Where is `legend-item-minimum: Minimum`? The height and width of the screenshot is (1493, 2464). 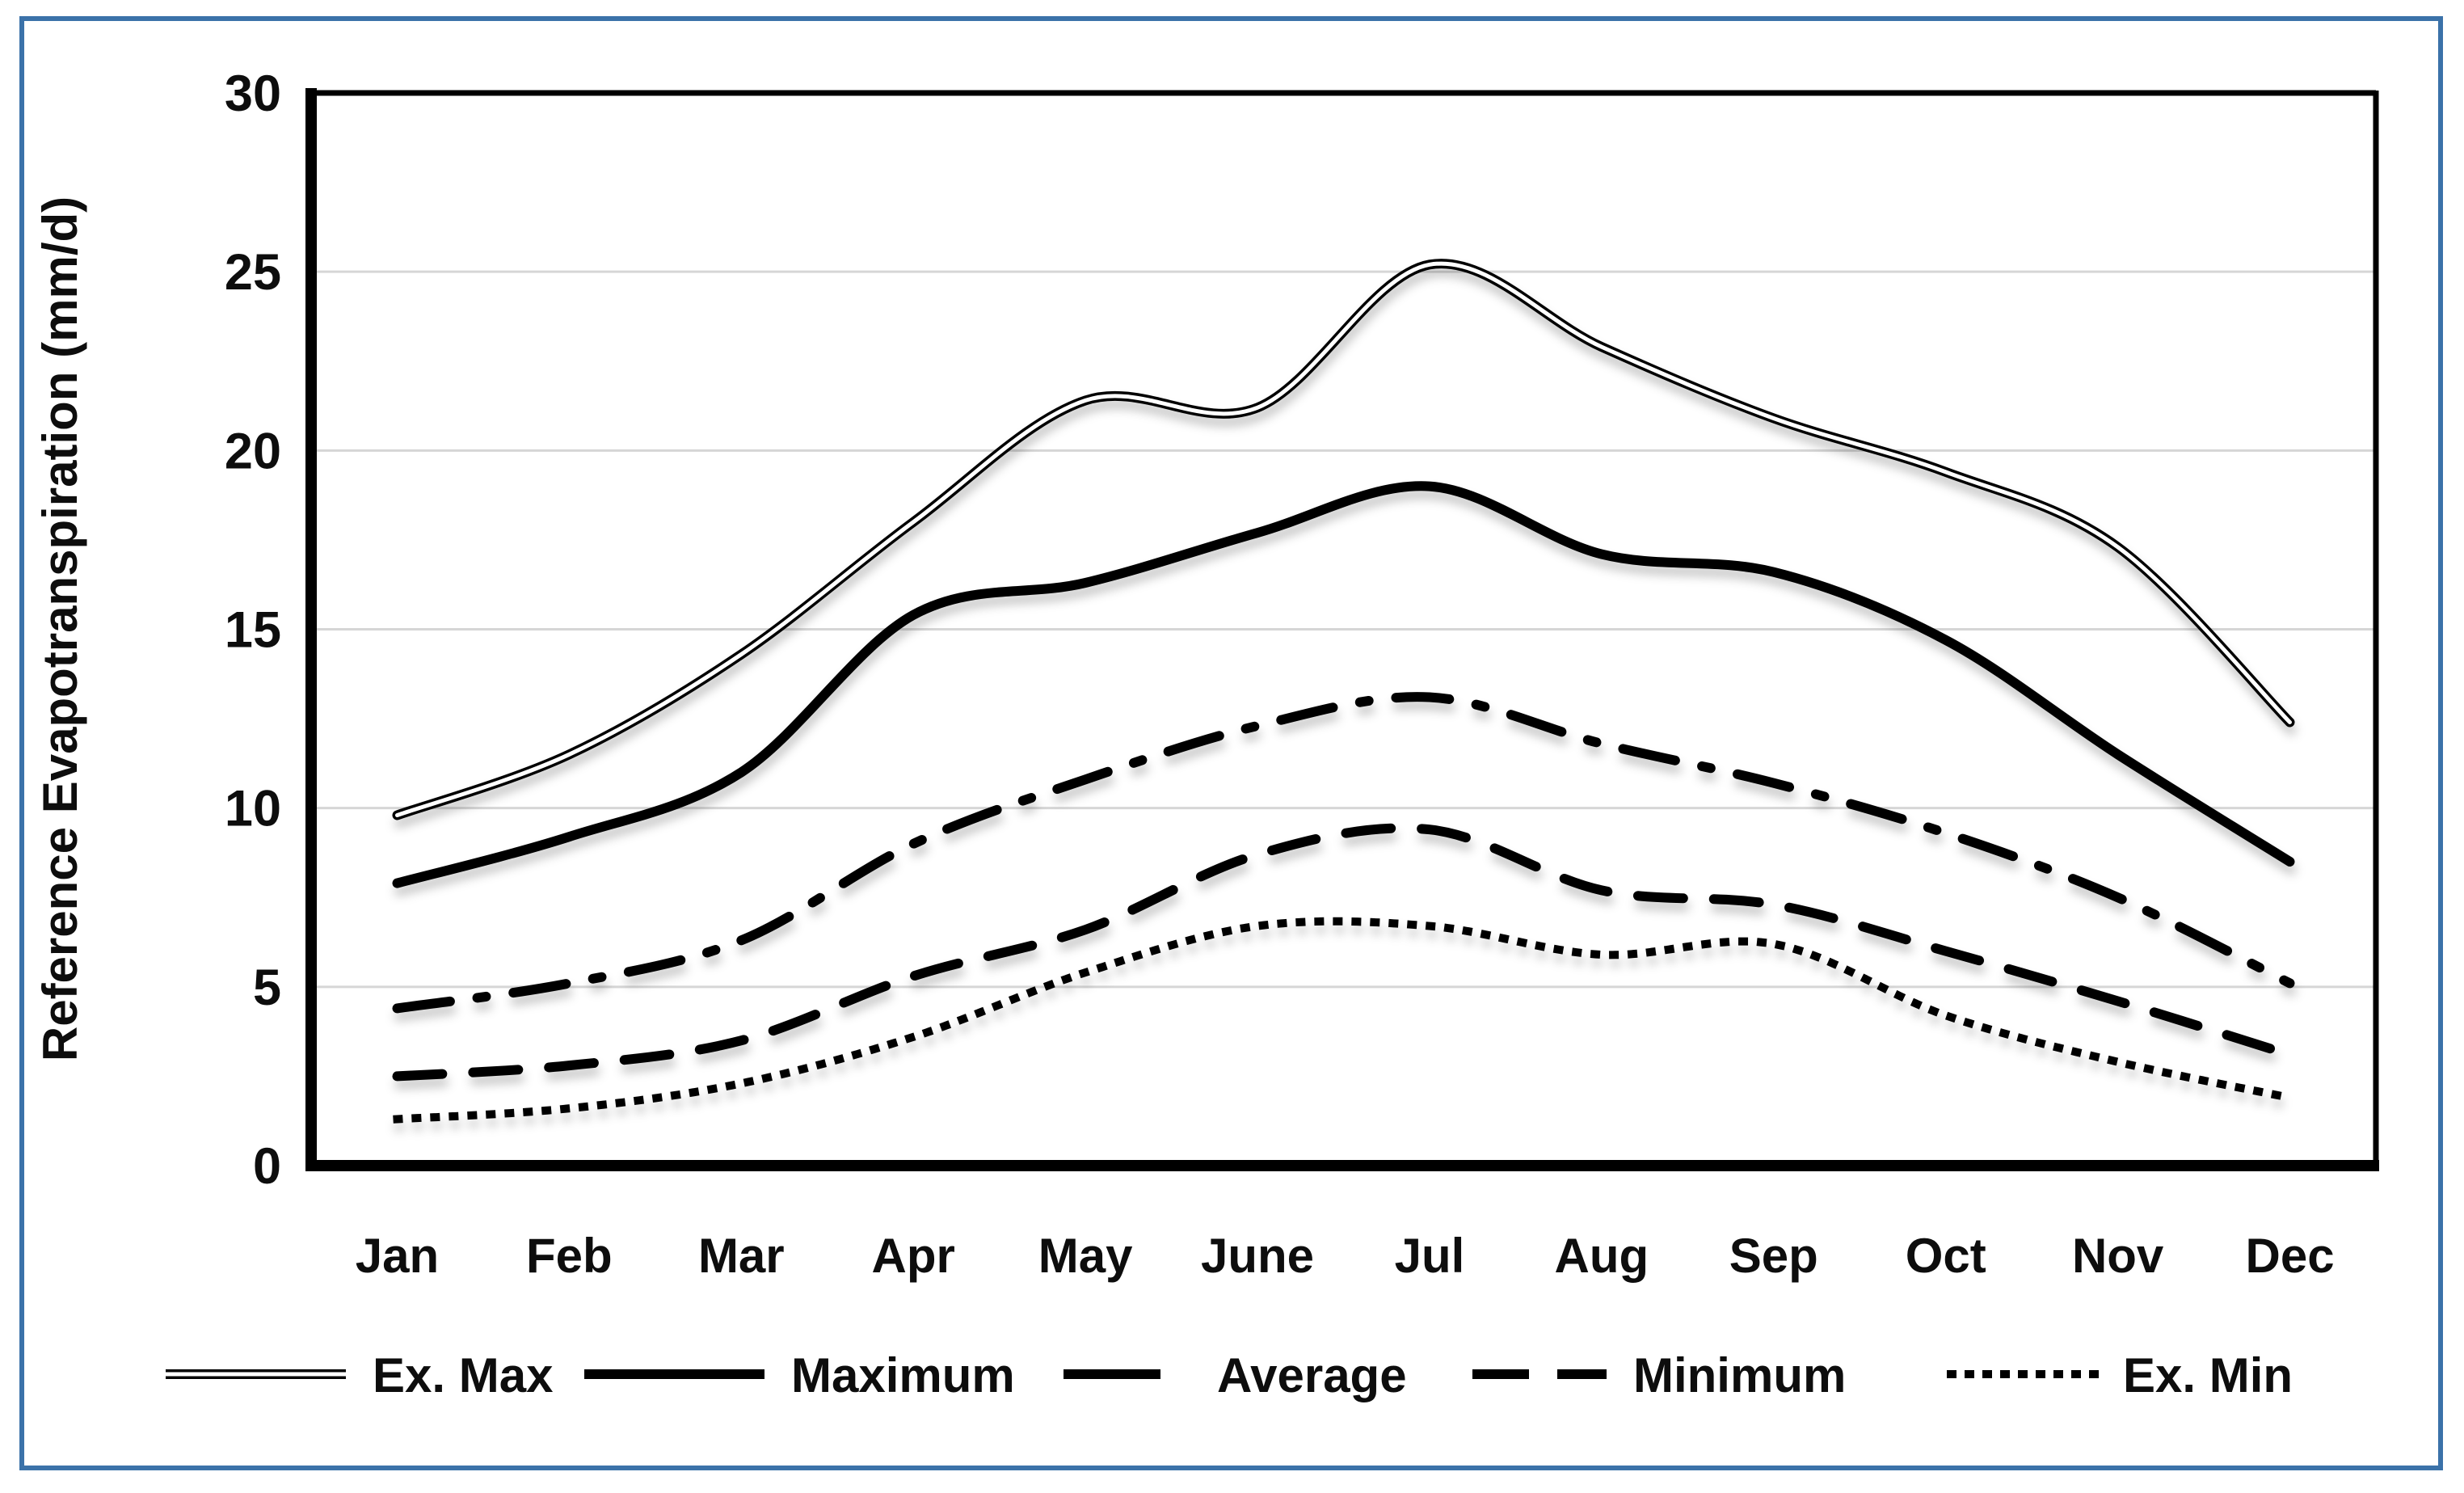 legend-item-minimum: Minimum is located at coordinates (1659, 1375).